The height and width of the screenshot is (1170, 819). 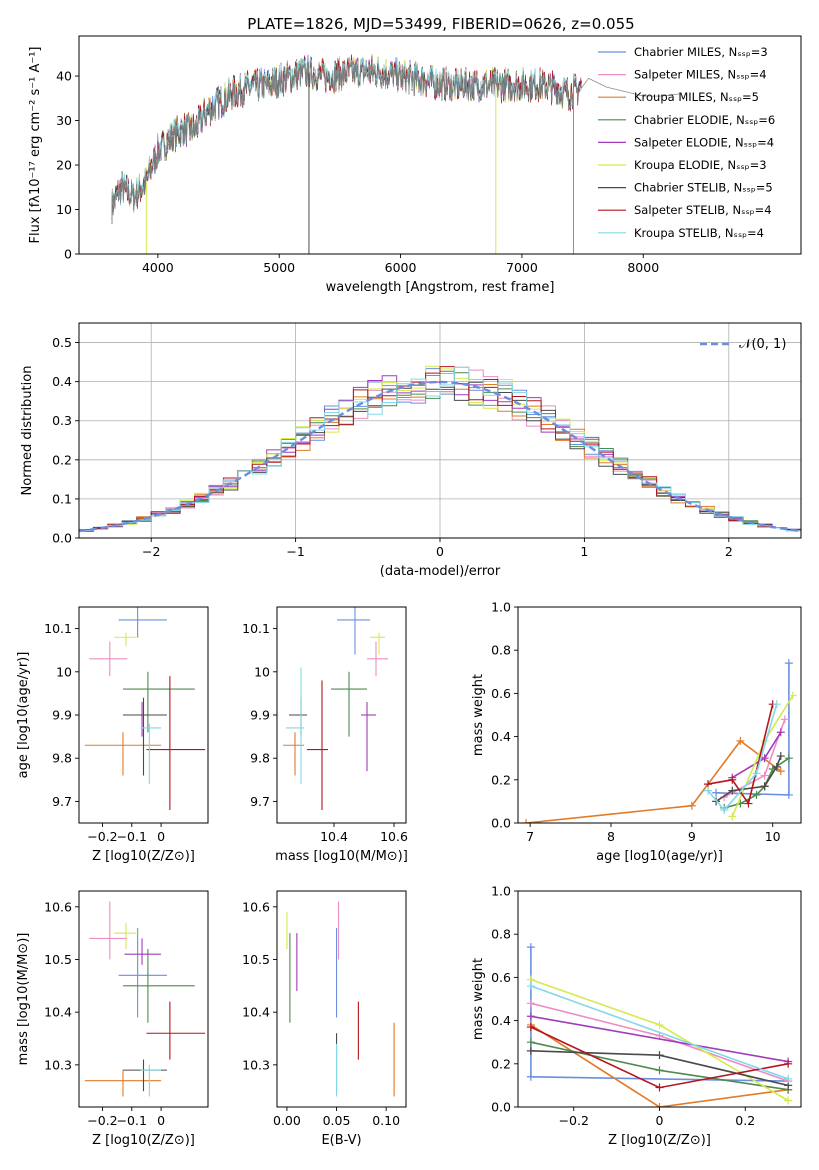 I want to click on x-tick-label: −2, so click(x=151, y=551).